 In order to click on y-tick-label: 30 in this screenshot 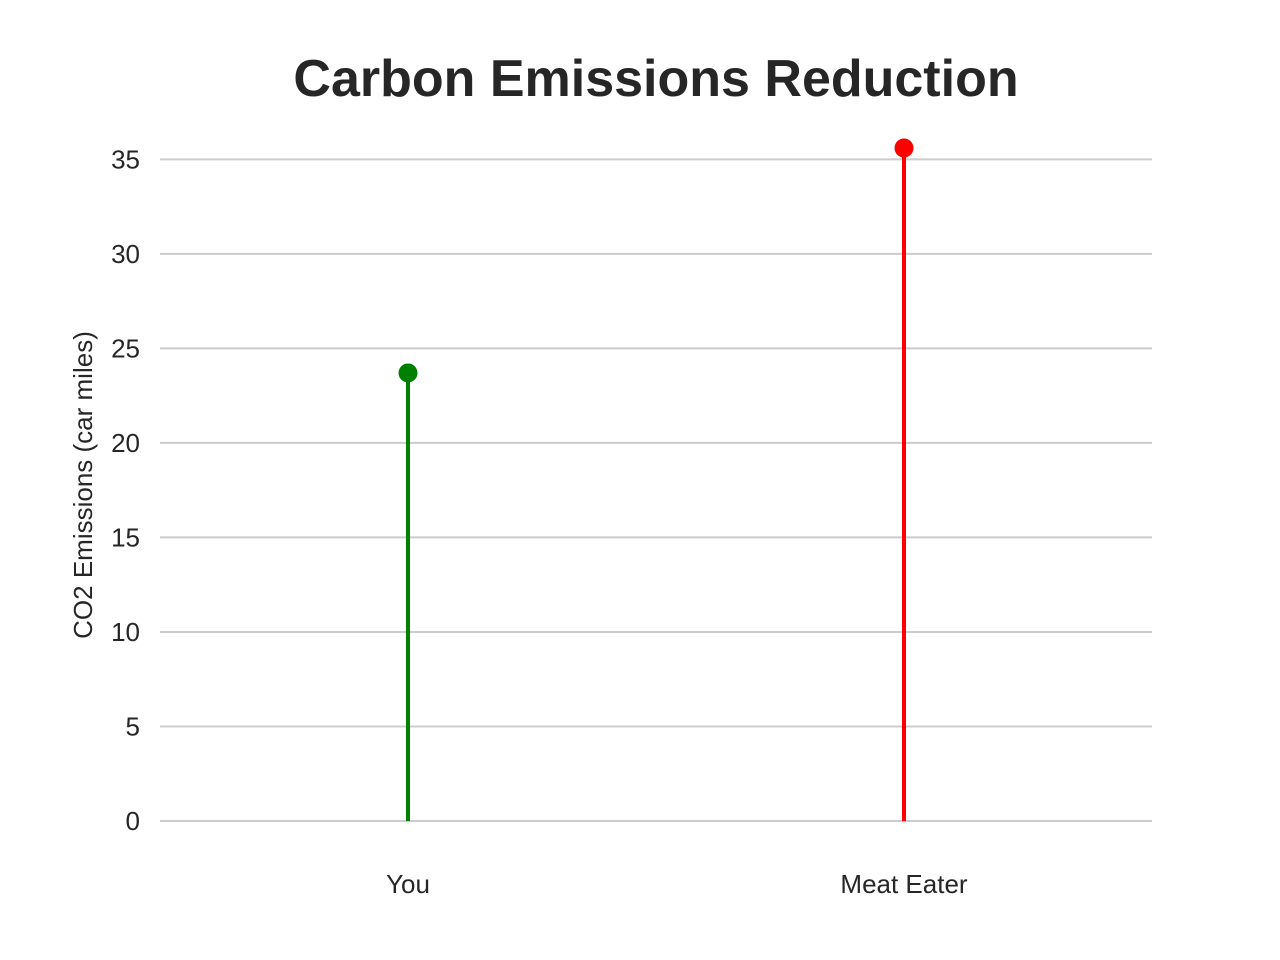, I will do `click(125, 254)`.